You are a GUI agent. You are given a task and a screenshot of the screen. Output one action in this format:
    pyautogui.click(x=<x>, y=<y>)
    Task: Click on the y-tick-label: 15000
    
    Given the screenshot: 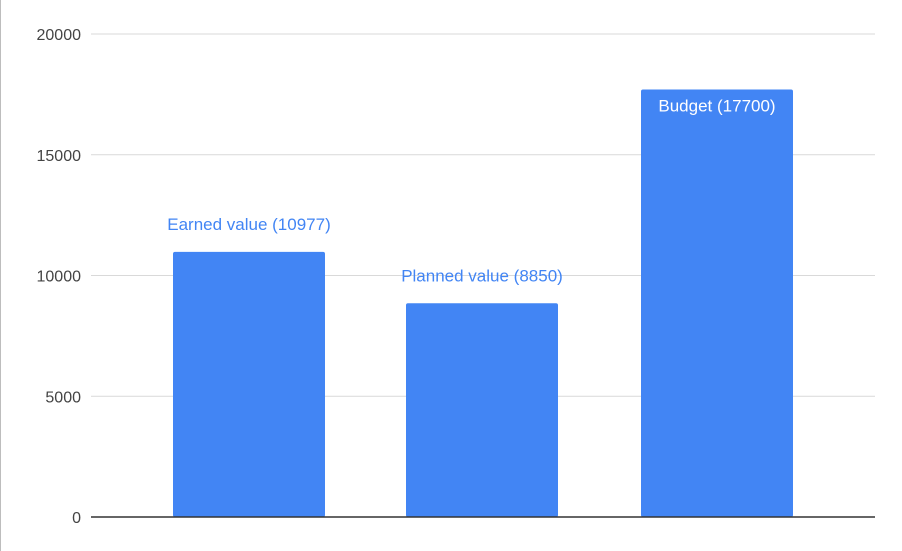 What is the action you would take?
    pyautogui.click(x=59, y=156)
    